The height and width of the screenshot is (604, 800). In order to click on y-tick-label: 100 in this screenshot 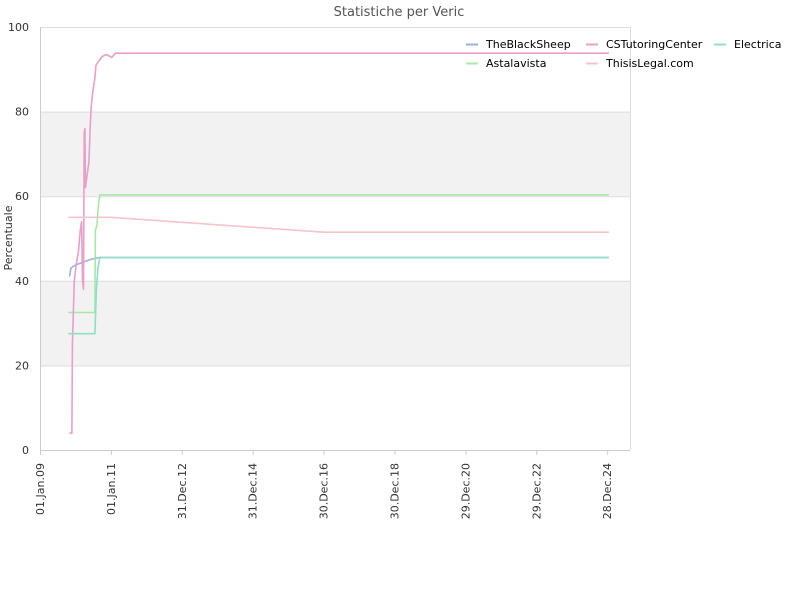, I will do `click(18, 27)`.